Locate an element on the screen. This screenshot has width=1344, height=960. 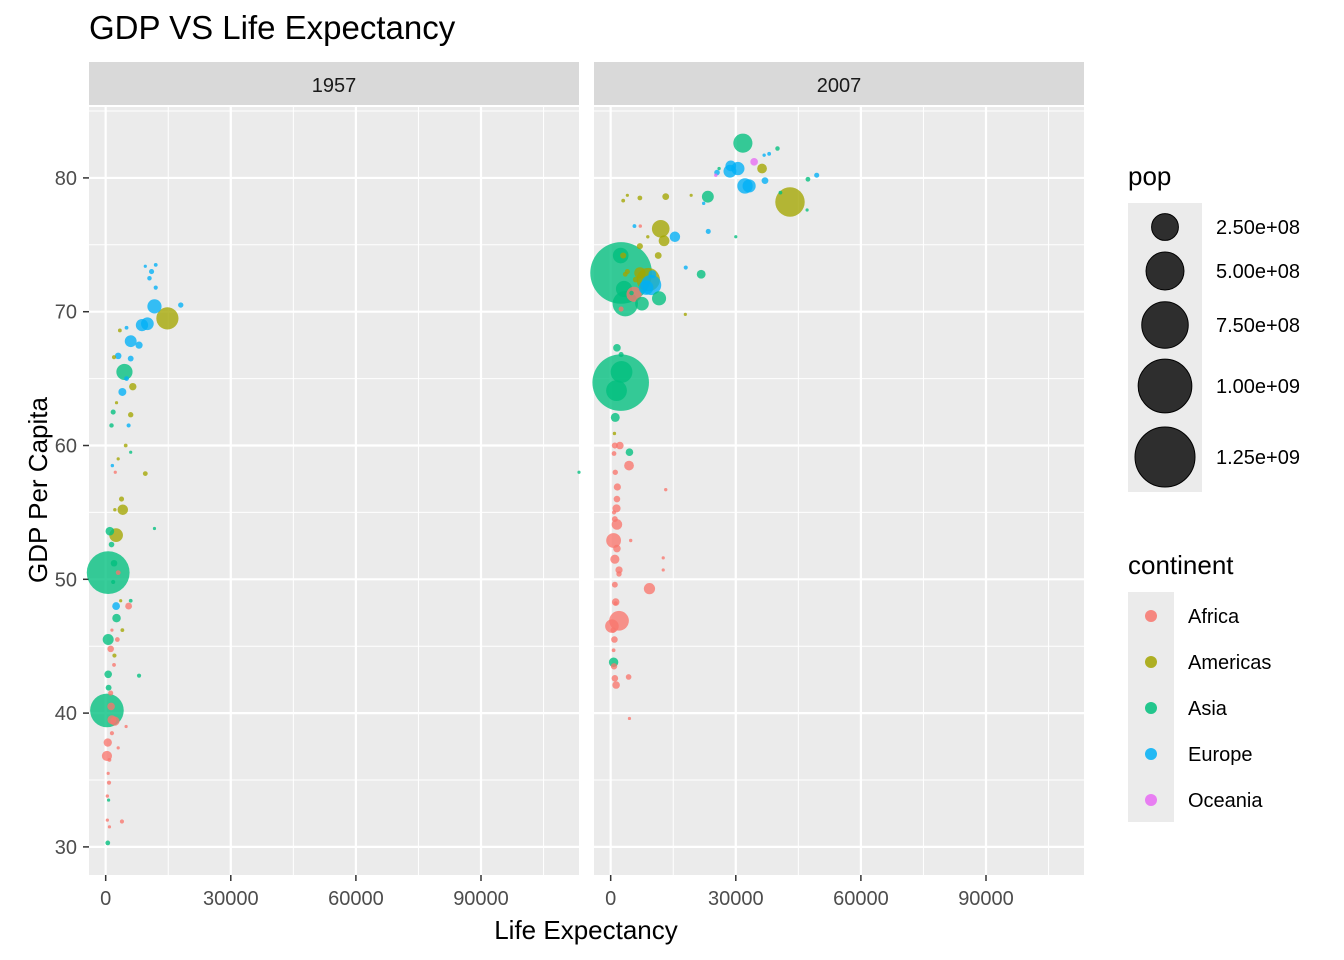
color-legend-label: Asia is located at coordinates (1208, 709).